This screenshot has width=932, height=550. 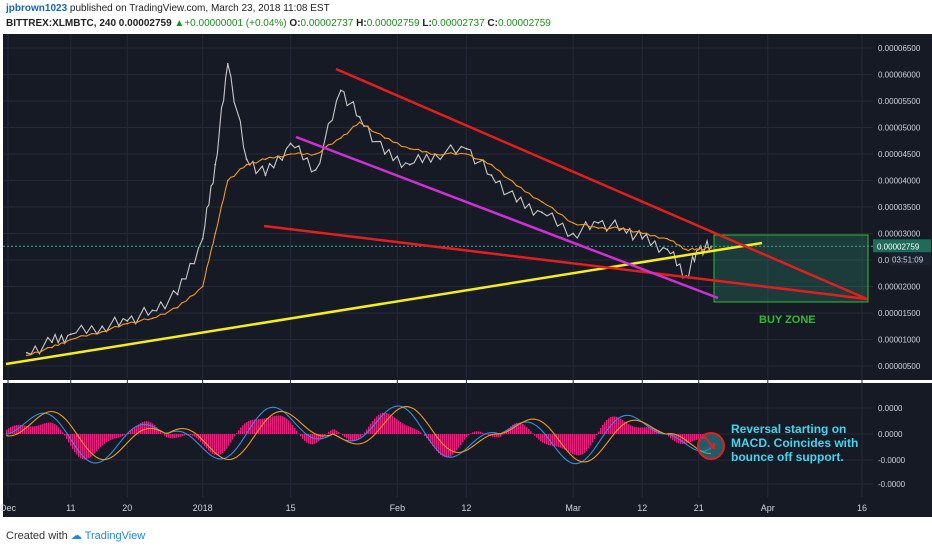 What do you see at coordinates (37, 8) in the screenshot?
I see `author-link: jpbrown1023` at bounding box center [37, 8].